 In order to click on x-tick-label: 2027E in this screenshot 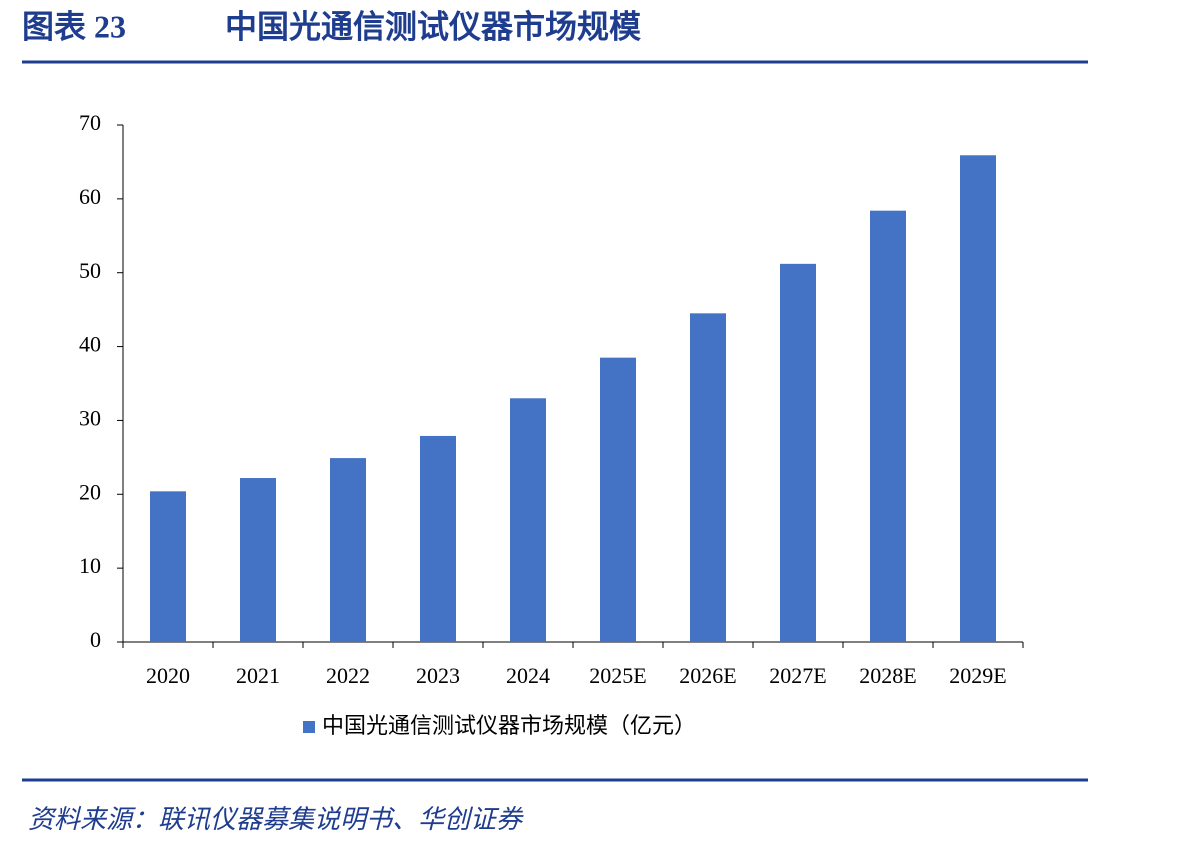, I will do `click(797, 675)`.